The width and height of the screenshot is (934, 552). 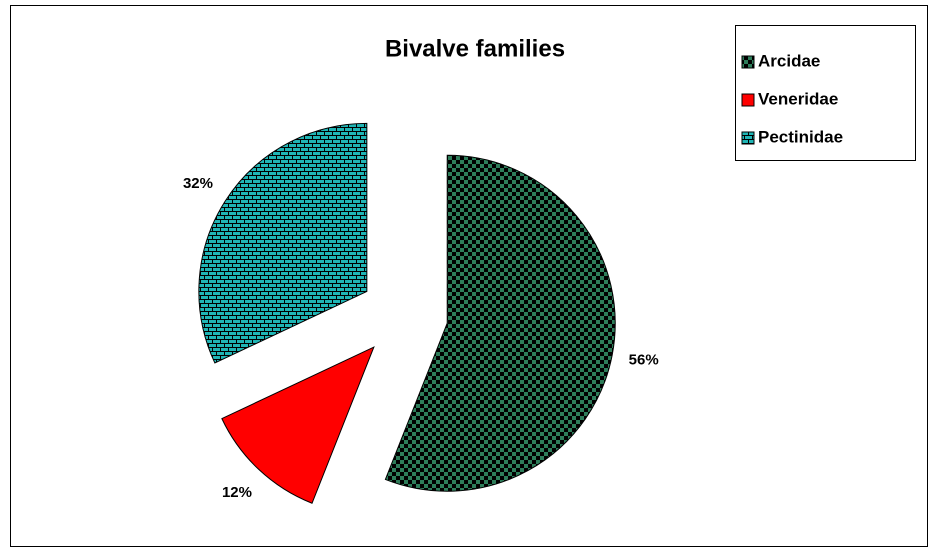 I want to click on legend-box, so click(x=825, y=93).